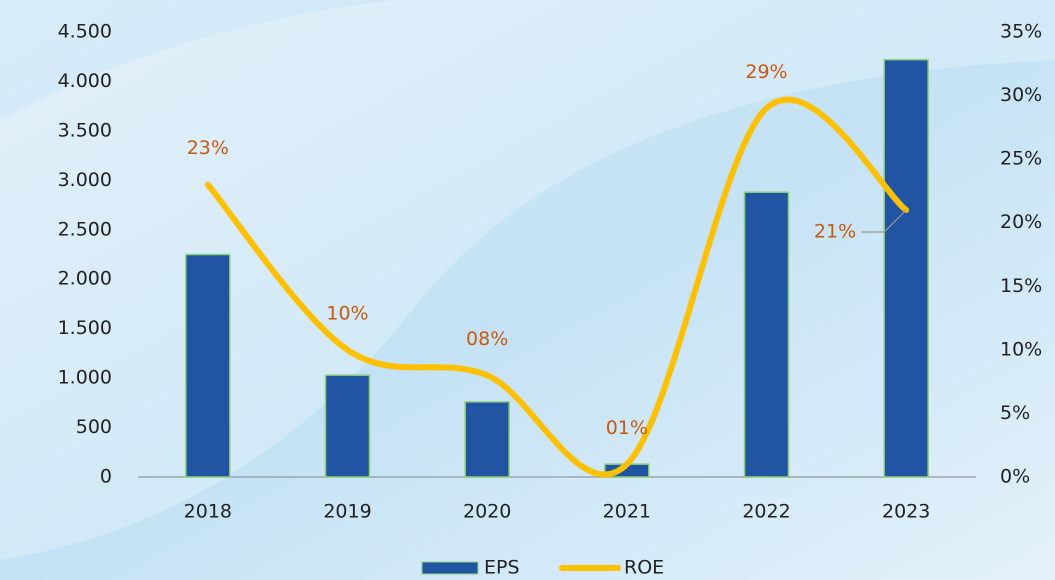  I want to click on data-label: 10%, so click(347, 313).